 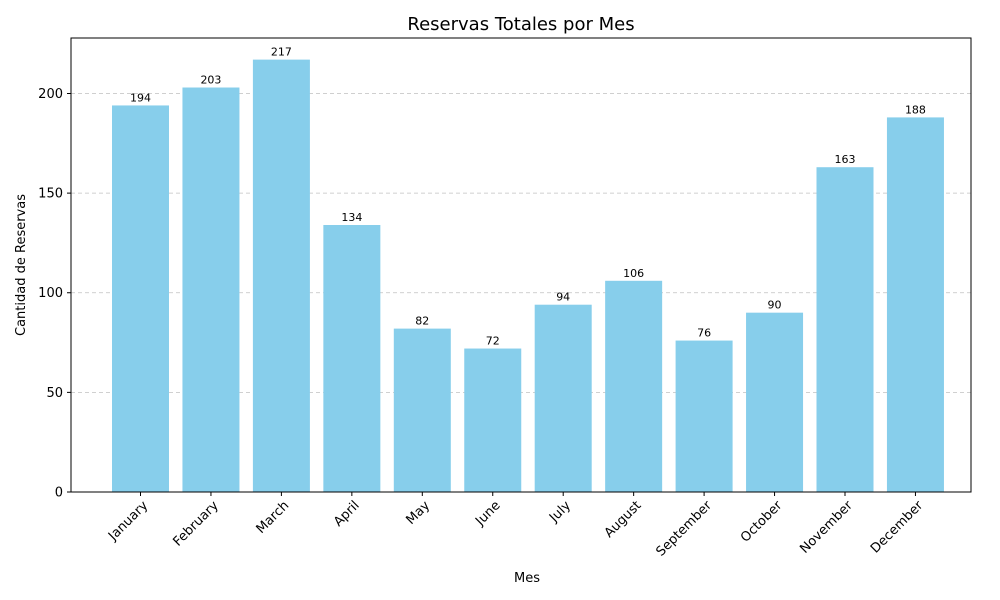 I want to click on data-label-november: 163, so click(x=845, y=159).